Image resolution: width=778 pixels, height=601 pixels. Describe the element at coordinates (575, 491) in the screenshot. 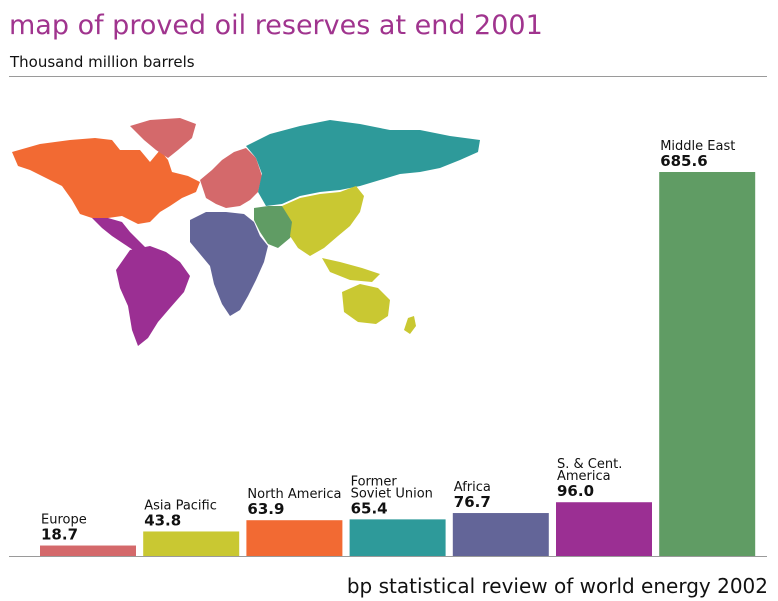

I see `bar-value-label-5: 96.0` at that location.